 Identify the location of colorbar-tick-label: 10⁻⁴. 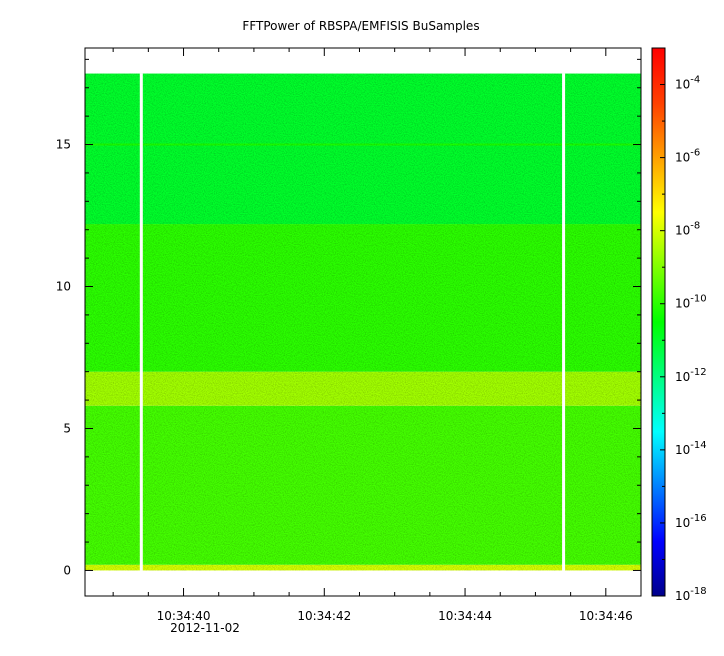
(687, 83).